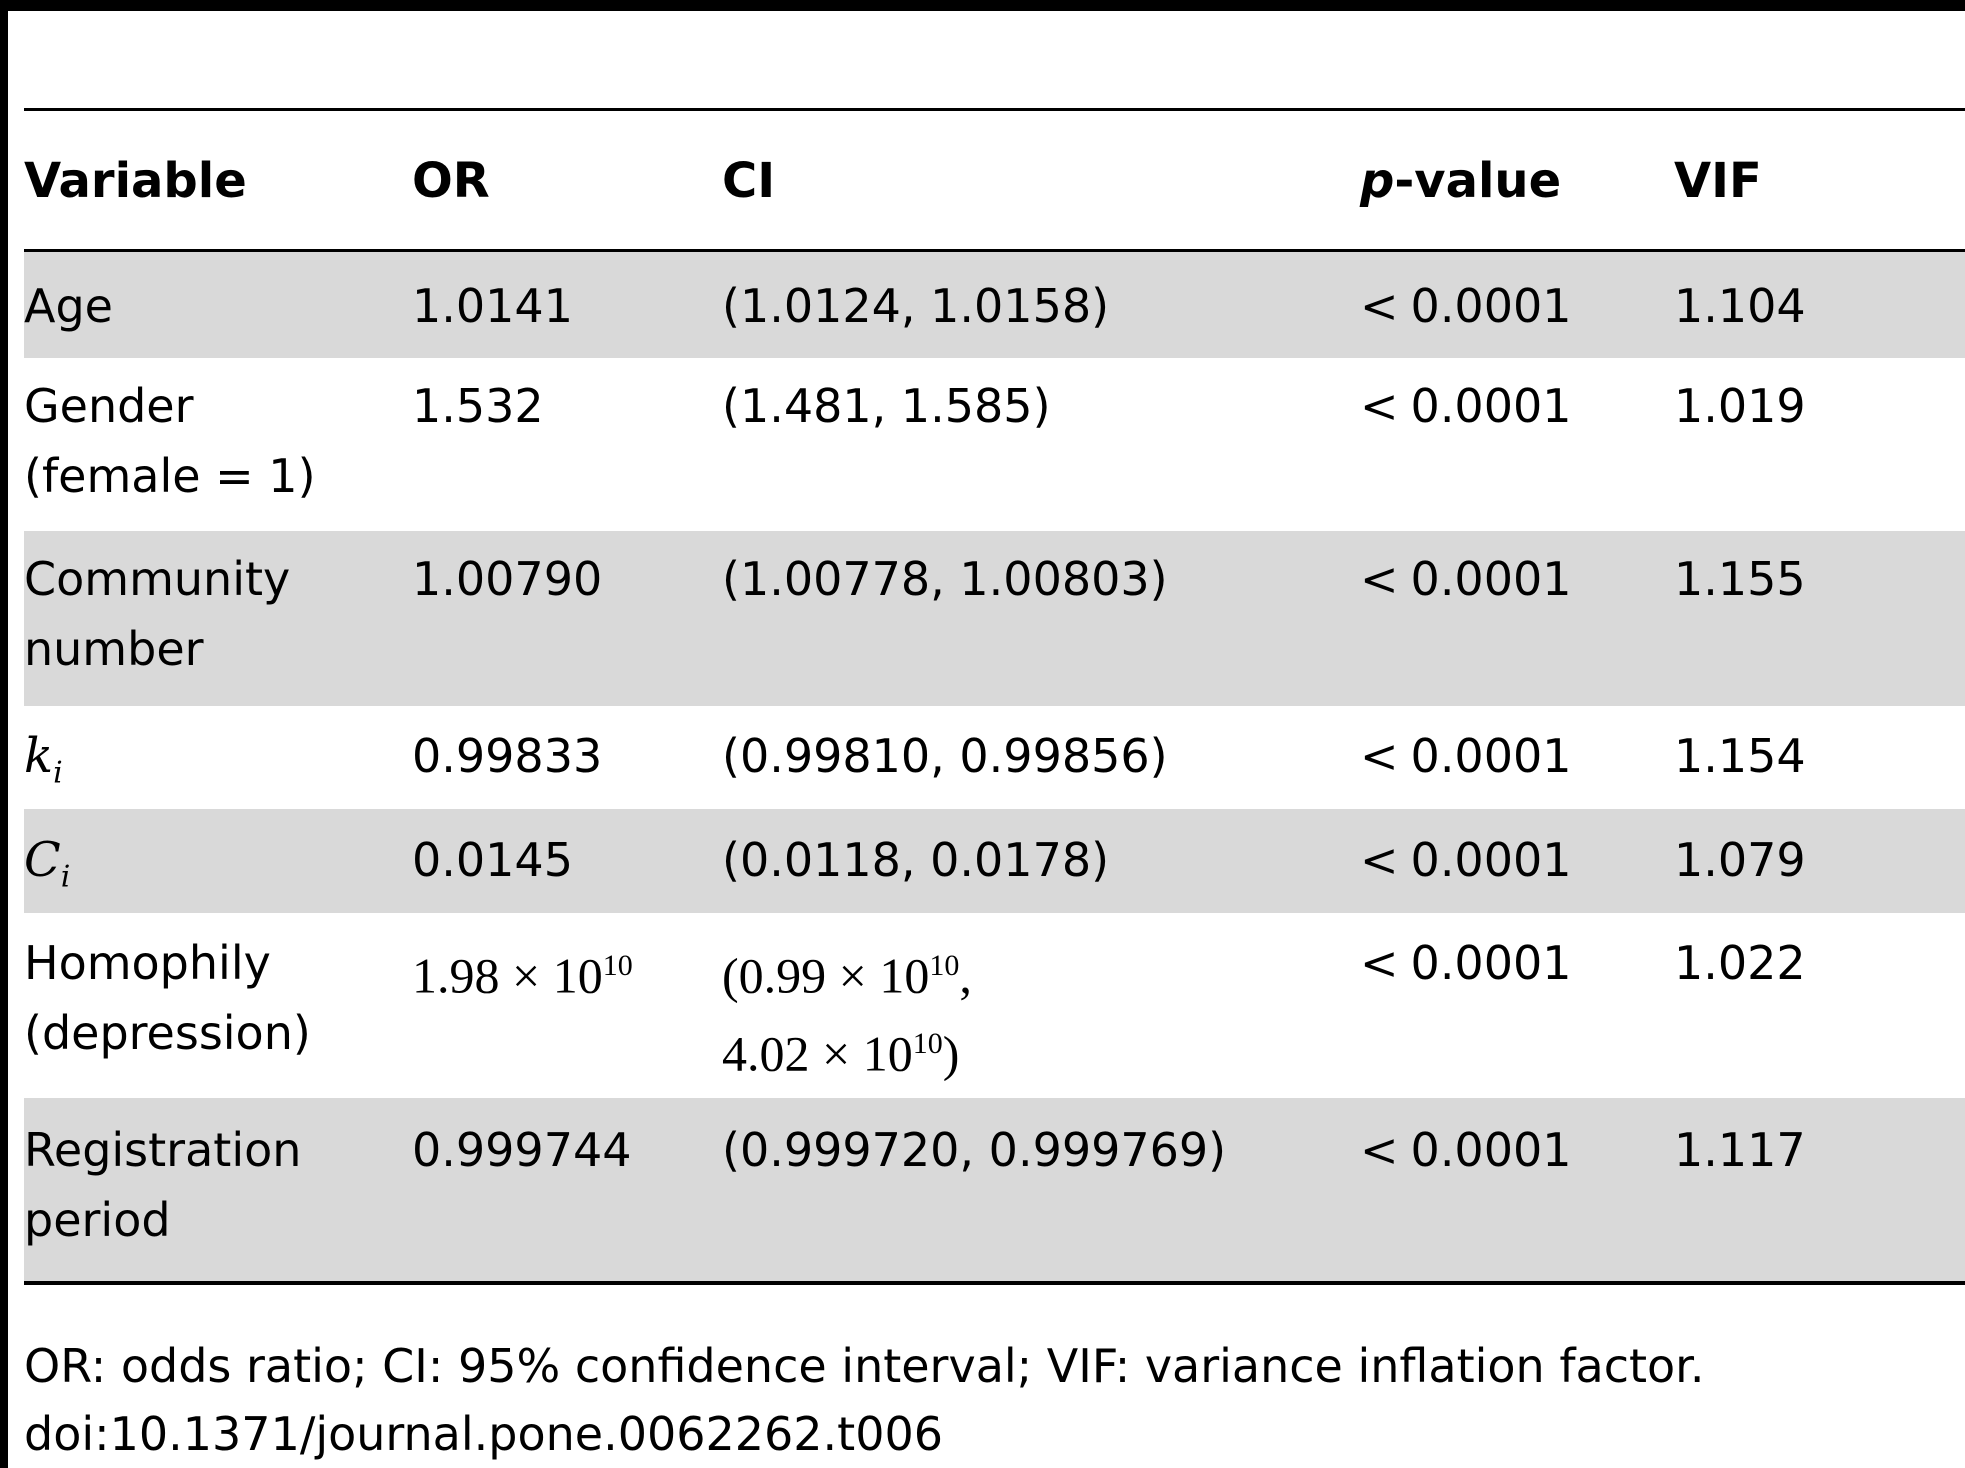 Image resolution: width=1965 pixels, height=1468 pixels. What do you see at coordinates (157, 579) in the screenshot?
I see `cell-variable: Community` at bounding box center [157, 579].